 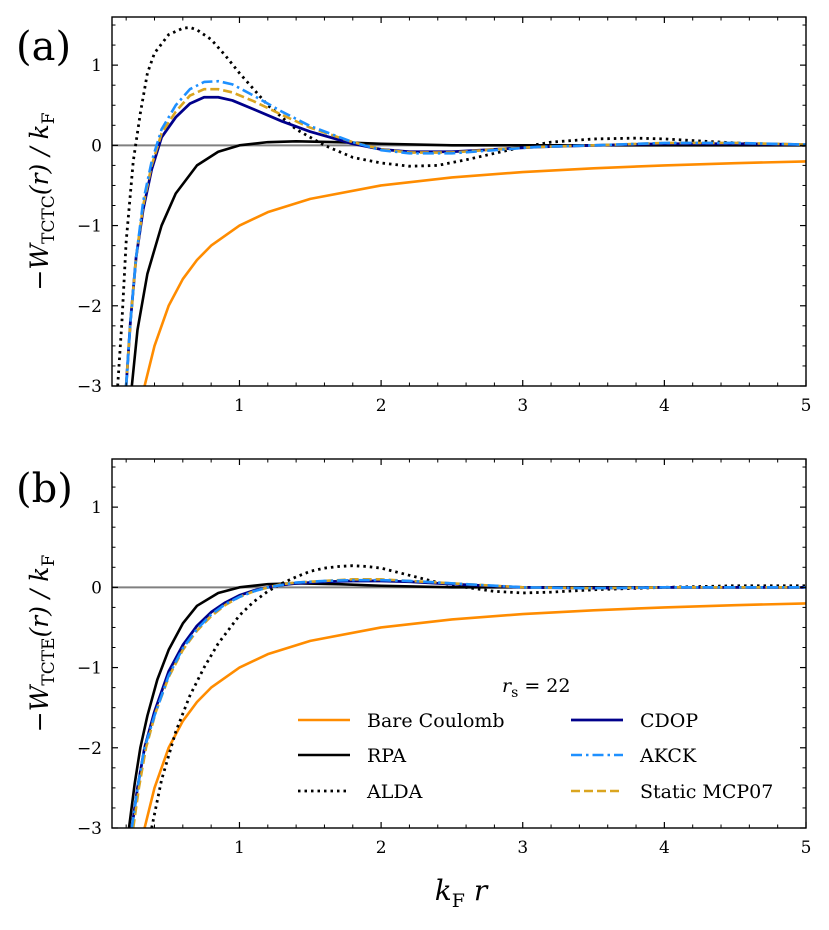 What do you see at coordinates (44, 489) in the screenshot?
I see `panel-label: (b)` at bounding box center [44, 489].